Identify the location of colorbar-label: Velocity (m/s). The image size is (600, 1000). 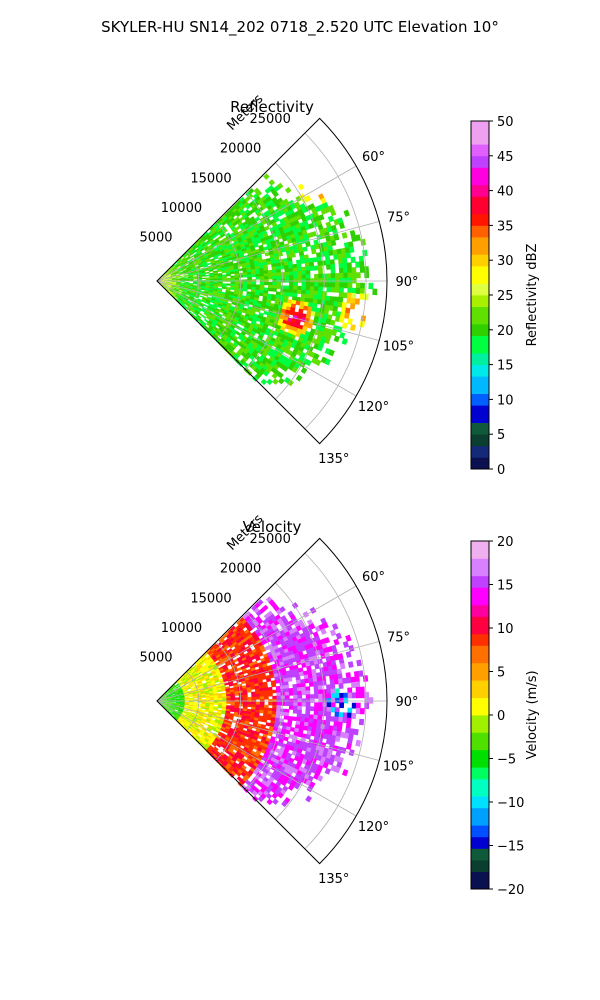
(532, 714).